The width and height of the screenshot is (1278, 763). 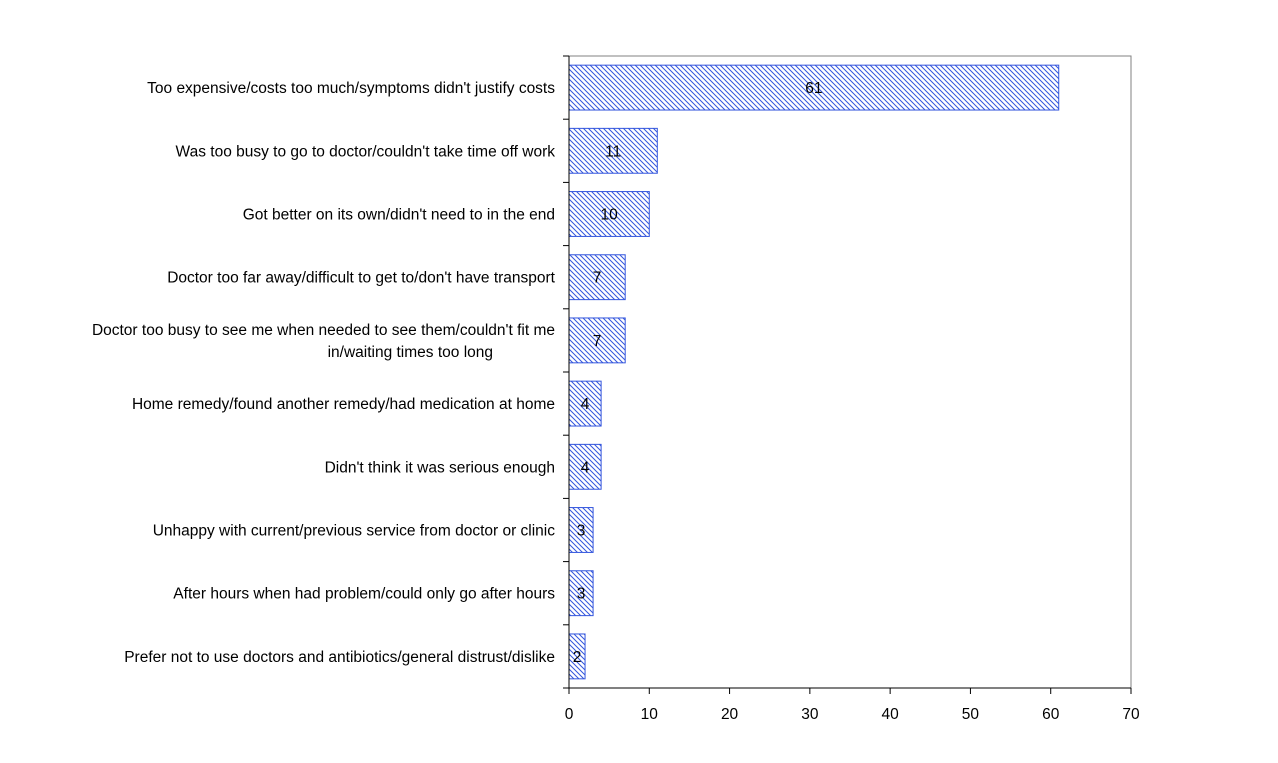 What do you see at coordinates (1051, 714) in the screenshot?
I see `x-tick-label: 60` at bounding box center [1051, 714].